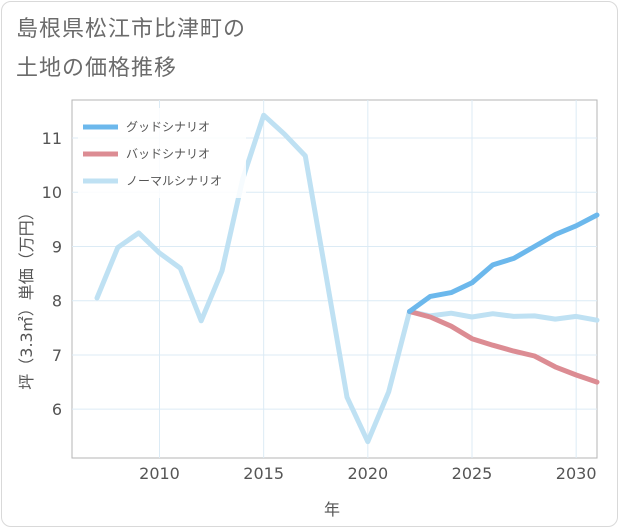 The image size is (621, 530). I want to click on x-tick-label: 2010, so click(159, 473).